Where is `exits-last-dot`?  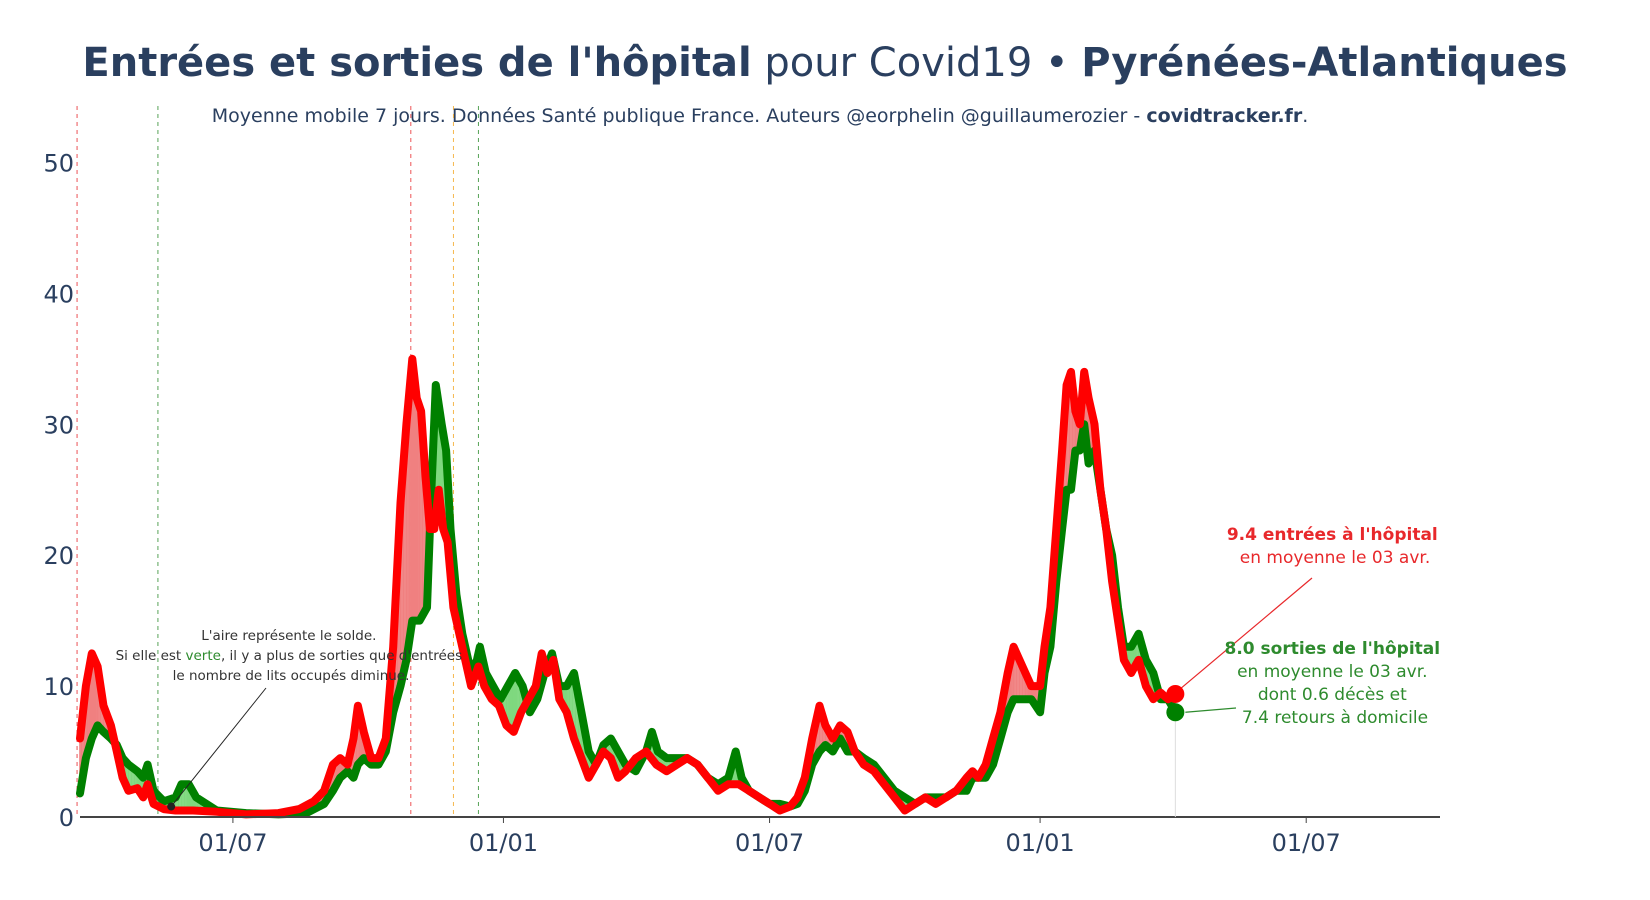
exits-last-dot is located at coordinates (1175, 712).